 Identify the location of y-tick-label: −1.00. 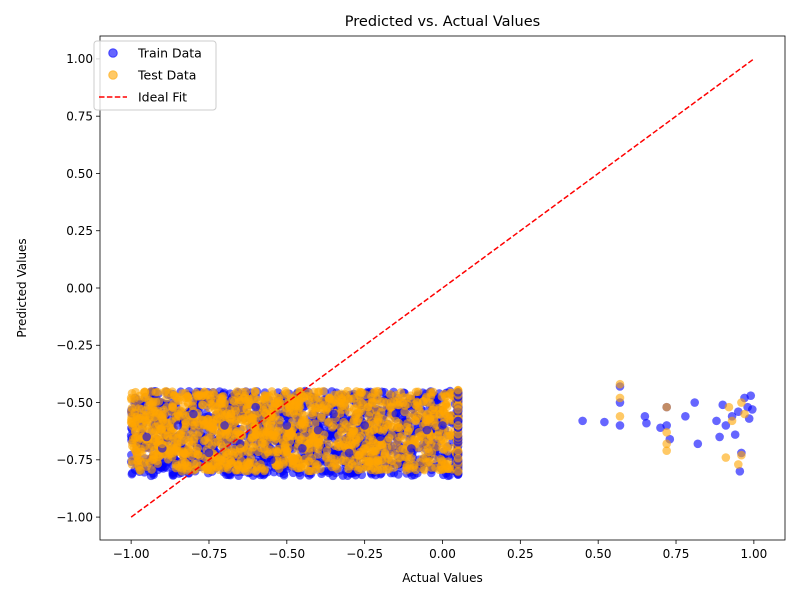
(74, 517).